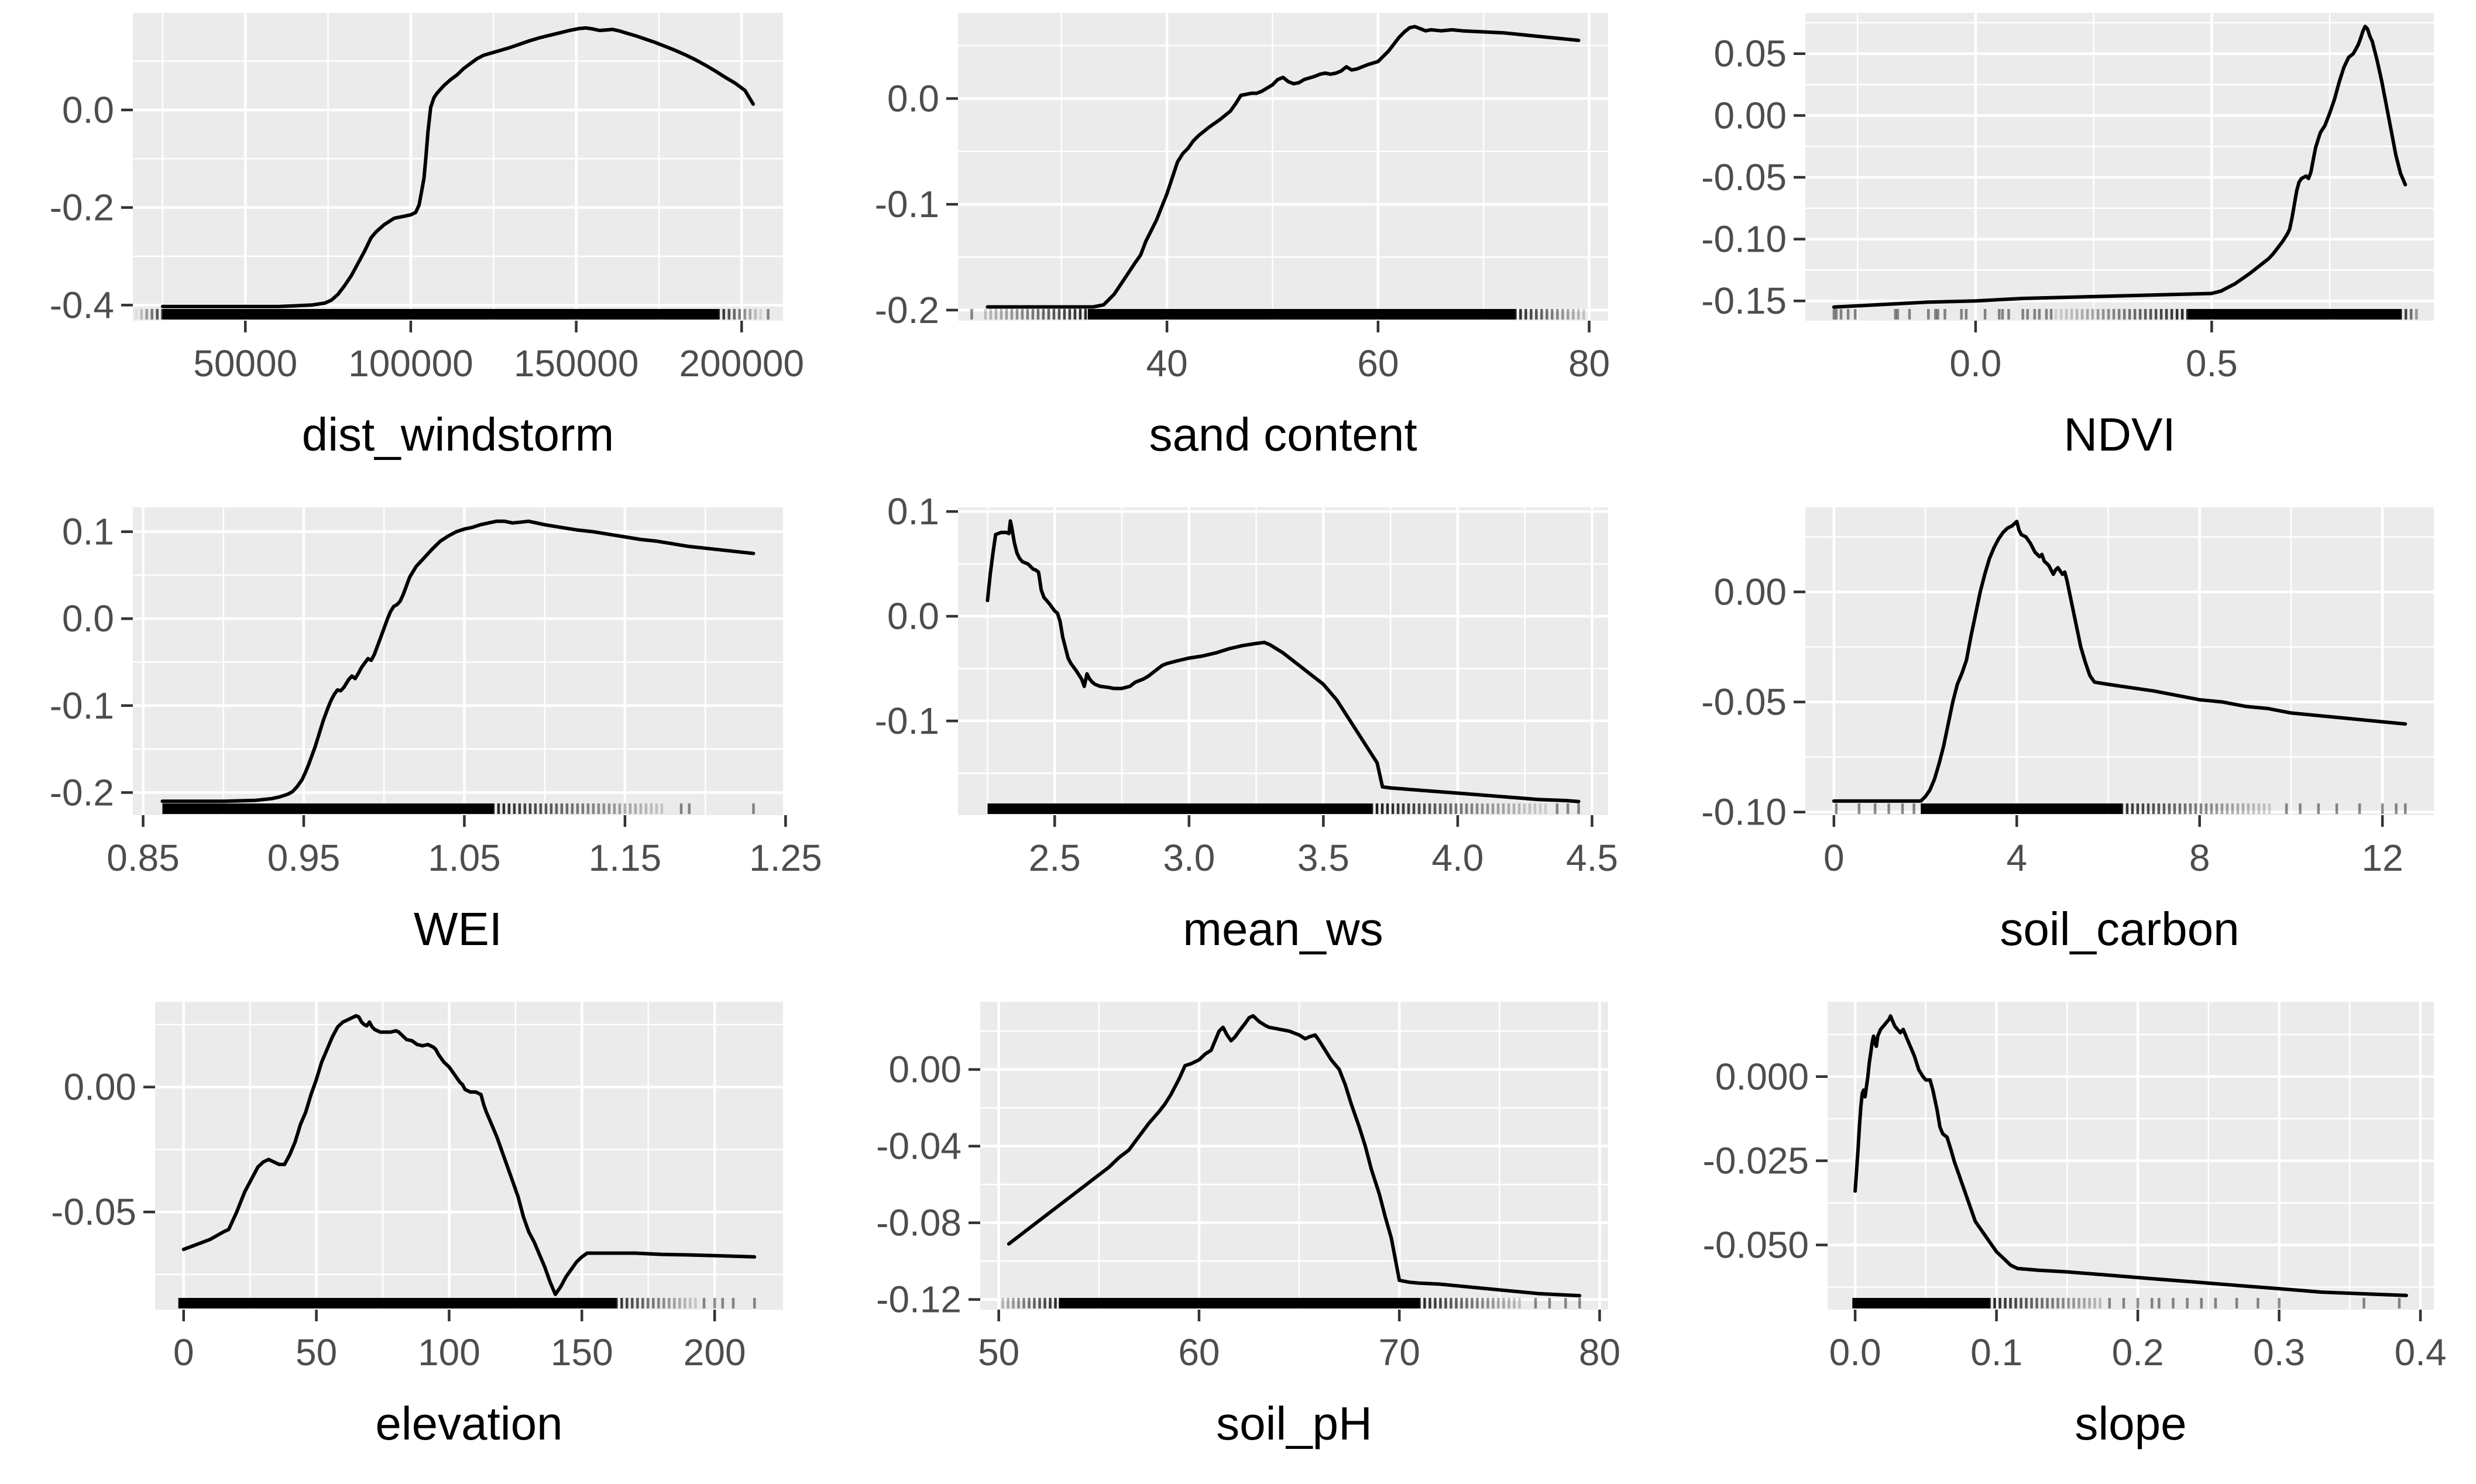  What do you see at coordinates (2131, 1156) in the screenshot?
I see `panel-background` at bounding box center [2131, 1156].